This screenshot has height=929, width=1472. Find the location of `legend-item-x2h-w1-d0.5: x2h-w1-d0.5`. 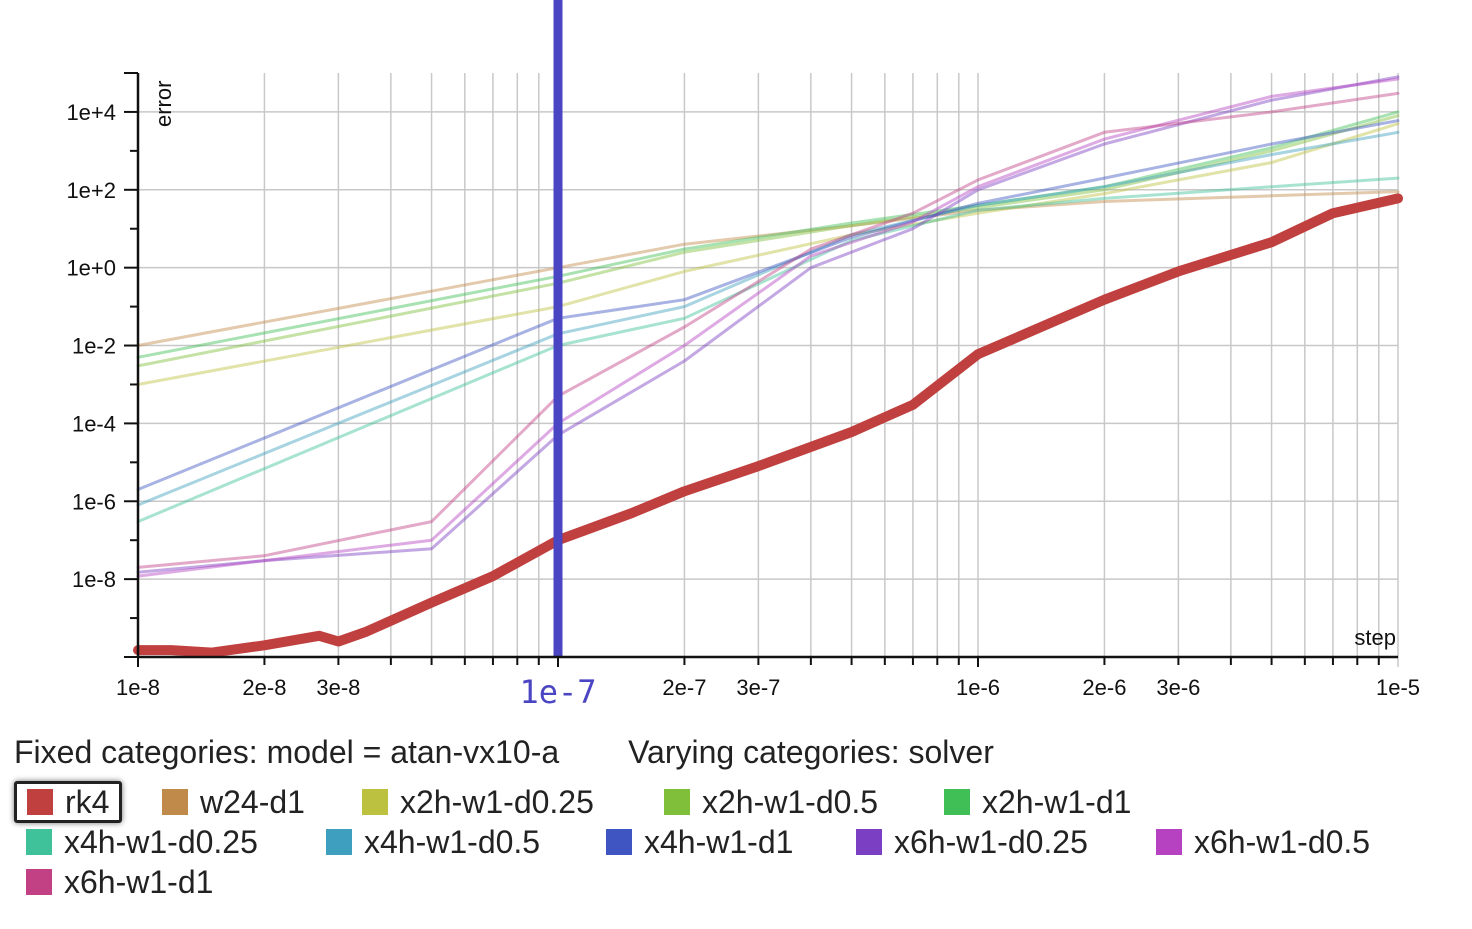

legend-item-x2h-w1-d0.5: x2h-w1-d0.5 is located at coordinates (771, 802).